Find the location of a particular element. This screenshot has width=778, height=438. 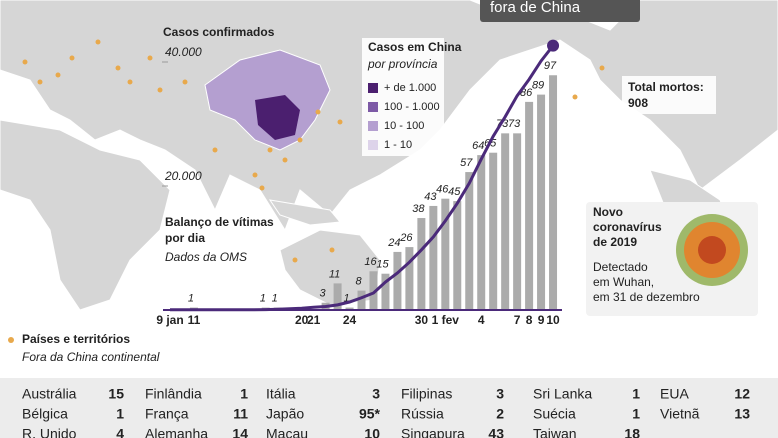

x-tick-label: 9 jan is located at coordinates (169, 320).